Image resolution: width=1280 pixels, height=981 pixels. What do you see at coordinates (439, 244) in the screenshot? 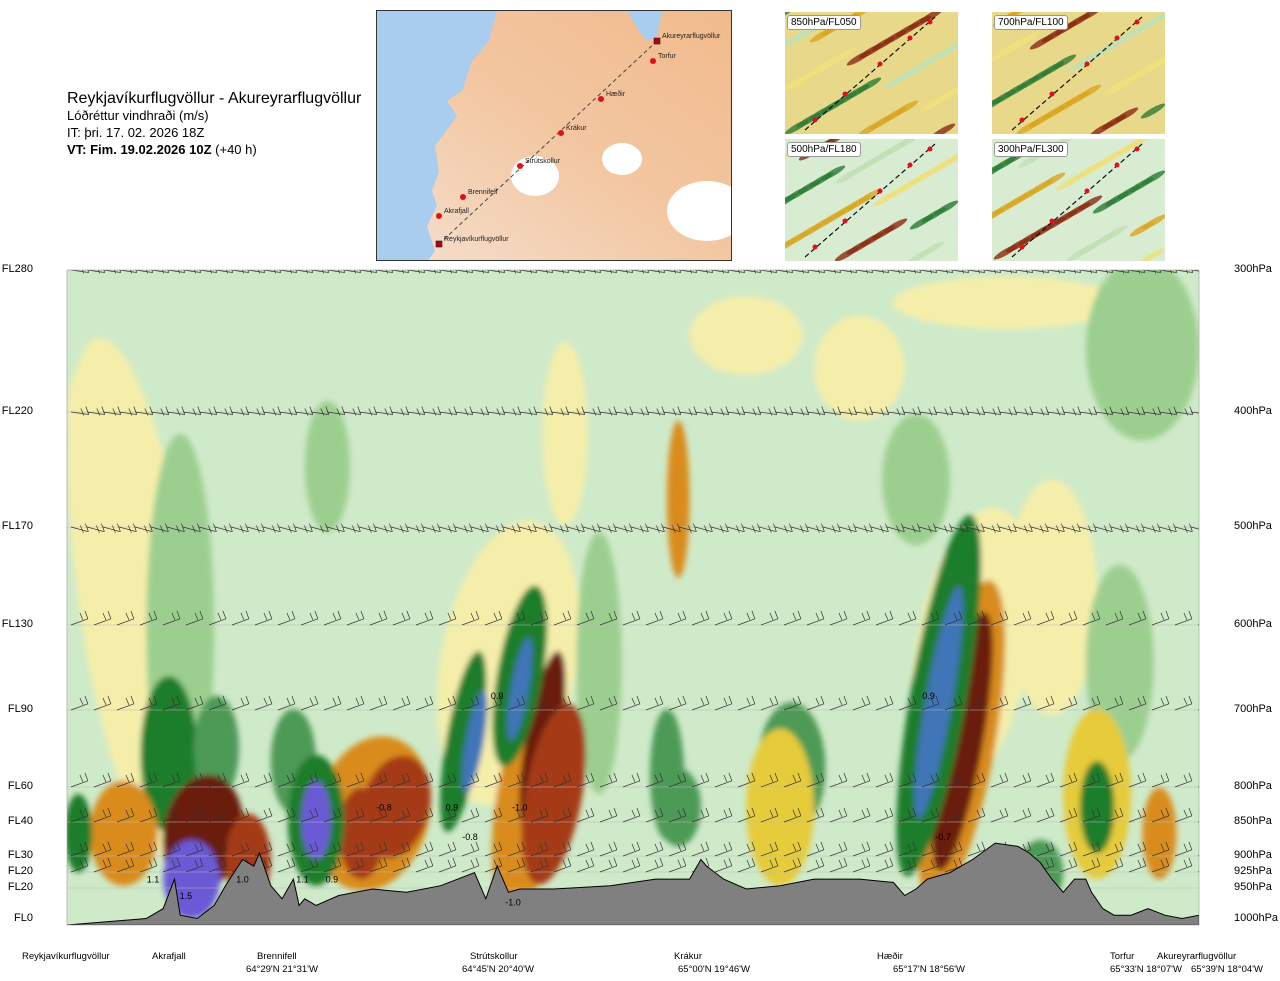
I see `airport-marker` at bounding box center [439, 244].